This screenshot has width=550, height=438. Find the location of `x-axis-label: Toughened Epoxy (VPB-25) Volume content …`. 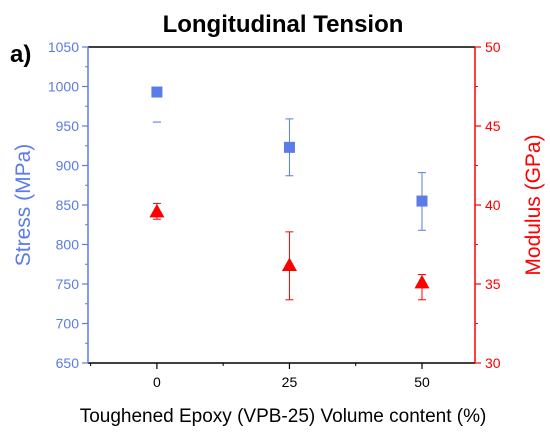

x-axis-label: Toughened Epoxy (VPB-25) Volume content … is located at coordinates (283, 416).